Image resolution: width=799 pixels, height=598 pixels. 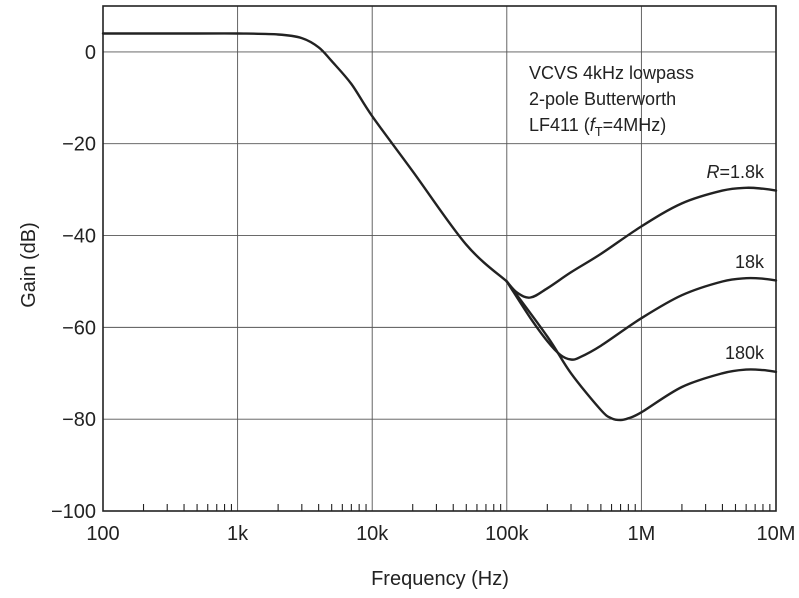 What do you see at coordinates (593, 125) in the screenshot?
I see `annotation-line-3-symbol: f` at bounding box center [593, 125].